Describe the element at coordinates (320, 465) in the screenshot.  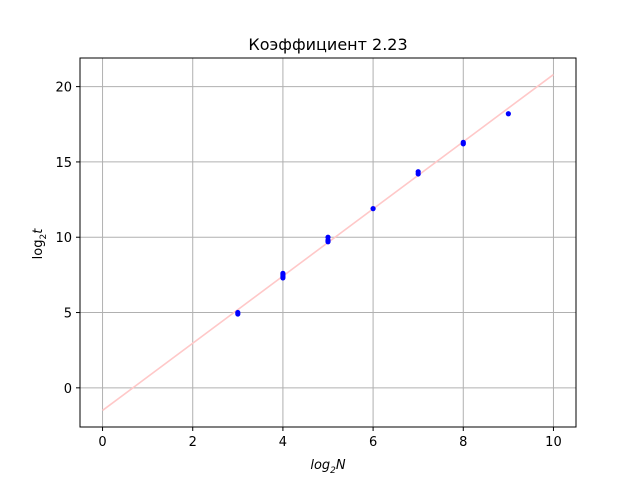
I see `x-axis-label-base: log` at that location.